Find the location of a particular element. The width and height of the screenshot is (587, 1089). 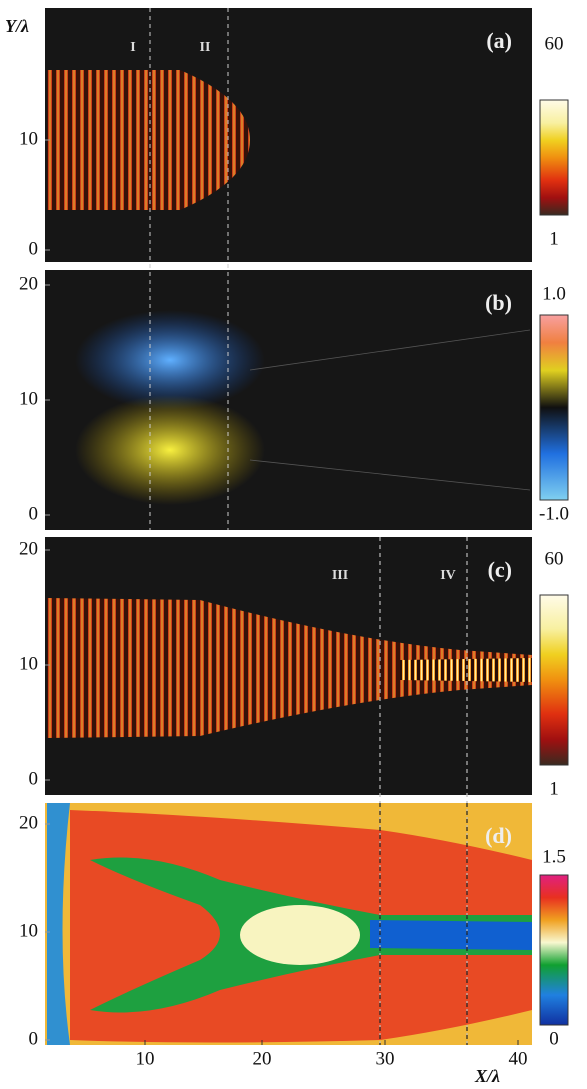

panel-label: (a) is located at coordinates (499, 40).